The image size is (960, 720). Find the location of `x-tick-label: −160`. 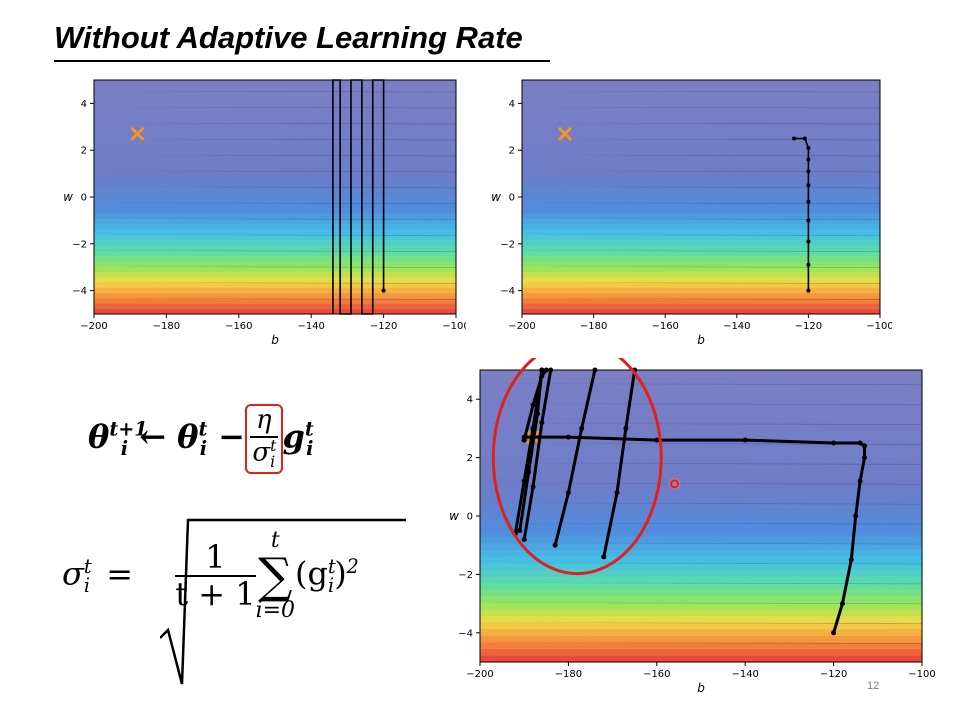

x-tick-label: −160 is located at coordinates (238, 326).